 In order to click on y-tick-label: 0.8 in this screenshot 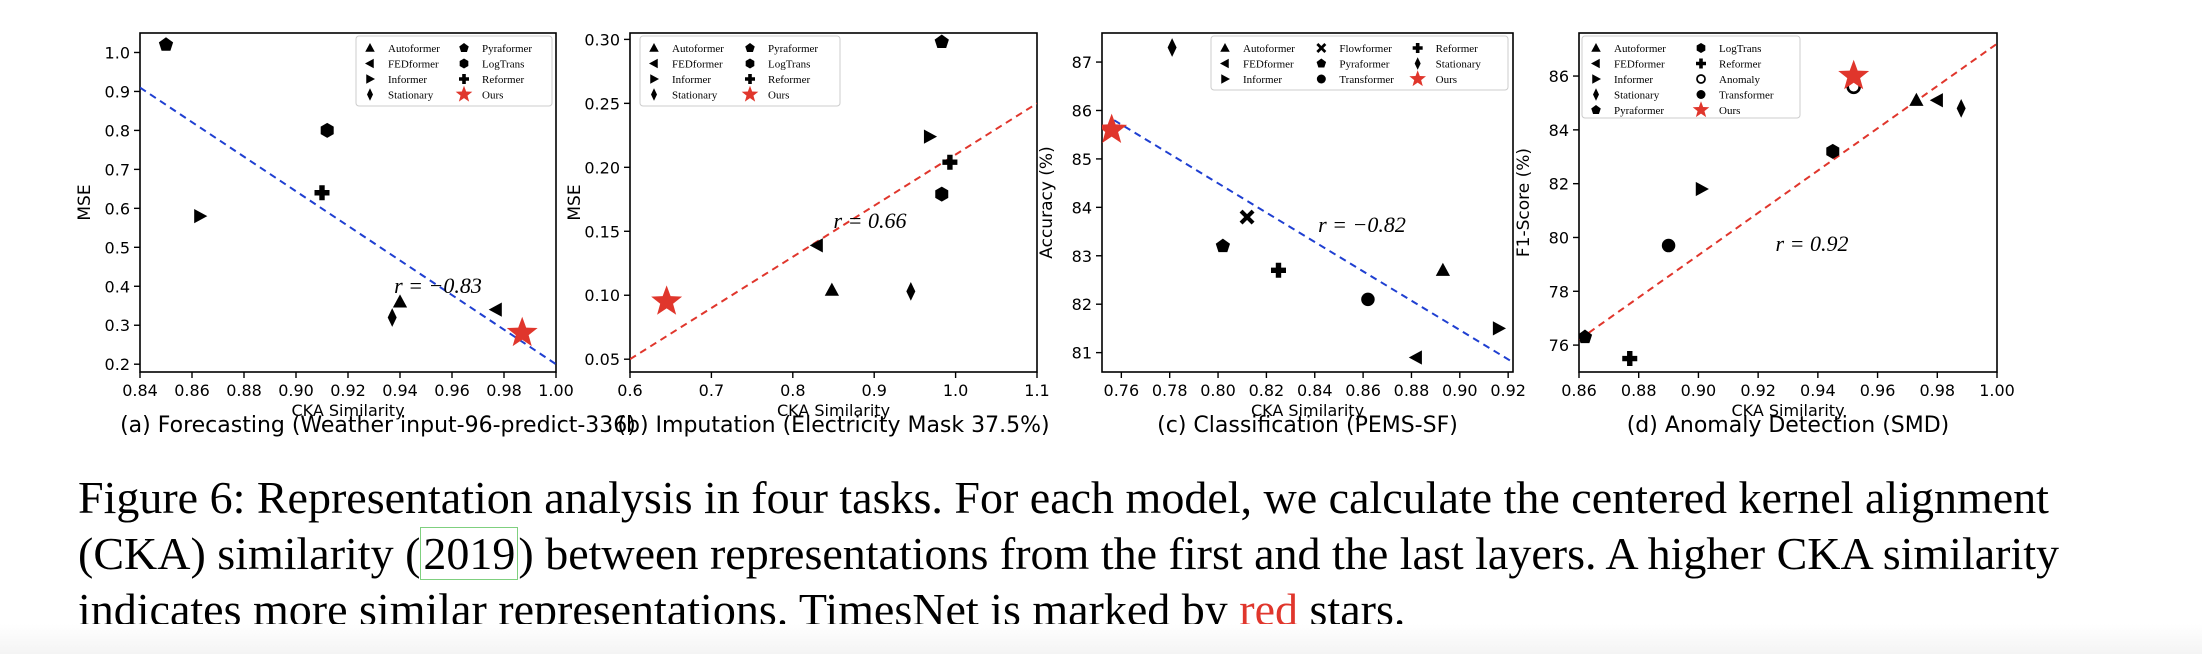, I will do `click(117, 130)`.